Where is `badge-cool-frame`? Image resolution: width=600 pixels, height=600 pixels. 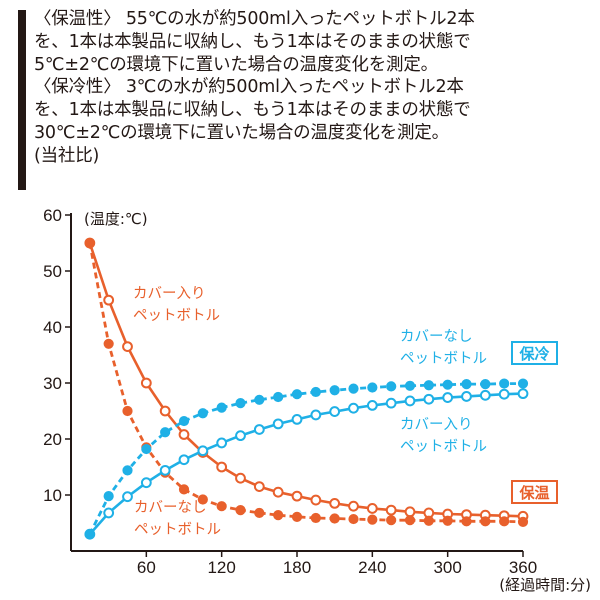 badge-cool-frame is located at coordinates (534, 353).